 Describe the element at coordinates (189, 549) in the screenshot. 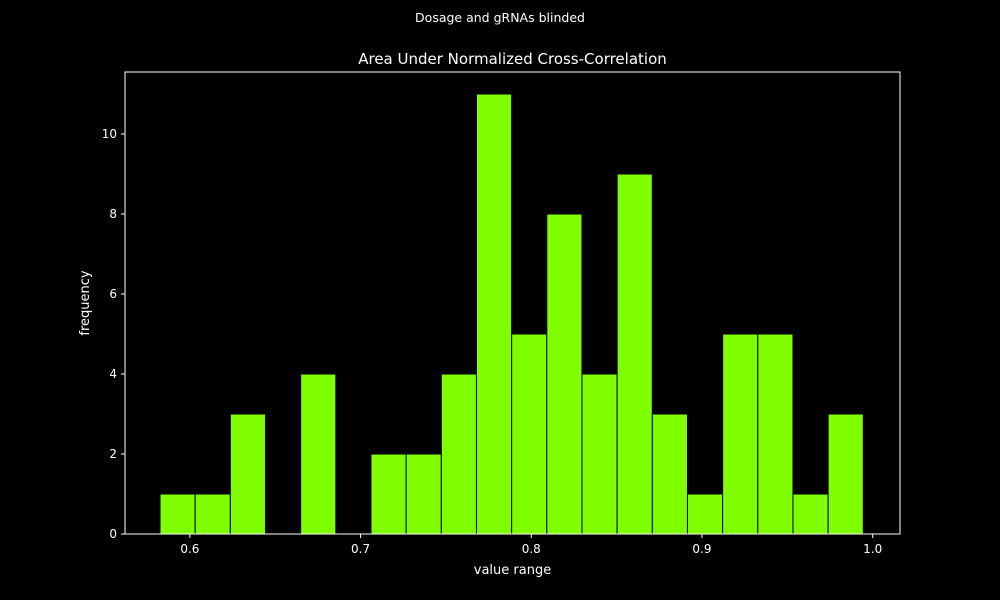

I see `x-tick-label: 0.6` at that location.